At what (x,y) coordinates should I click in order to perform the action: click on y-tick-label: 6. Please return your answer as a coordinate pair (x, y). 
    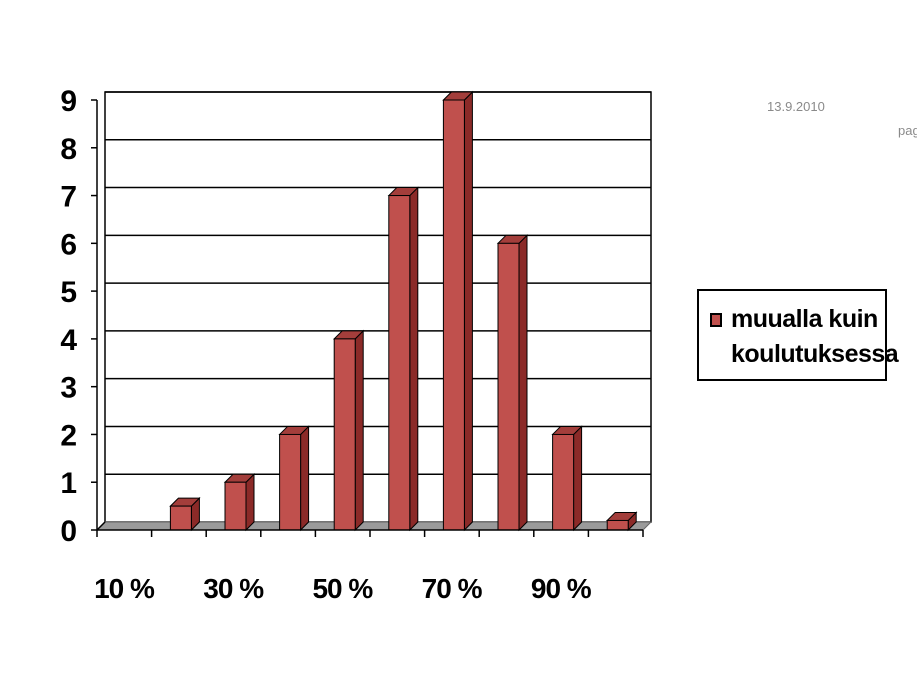
    Looking at the image, I should click on (68, 244).